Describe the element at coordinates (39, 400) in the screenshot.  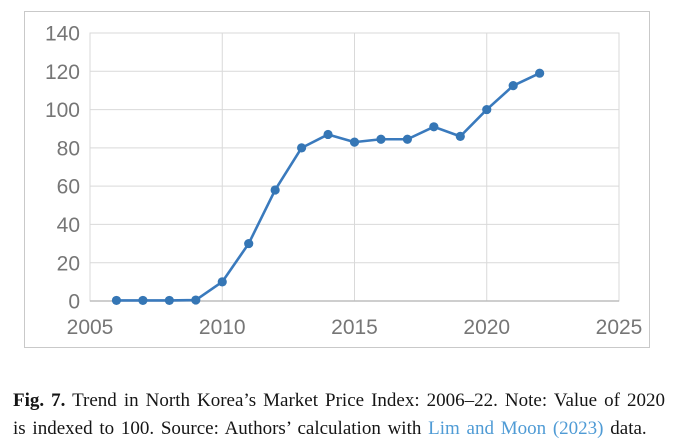
I see `figure-caption-label: Fig. 7.` at that location.